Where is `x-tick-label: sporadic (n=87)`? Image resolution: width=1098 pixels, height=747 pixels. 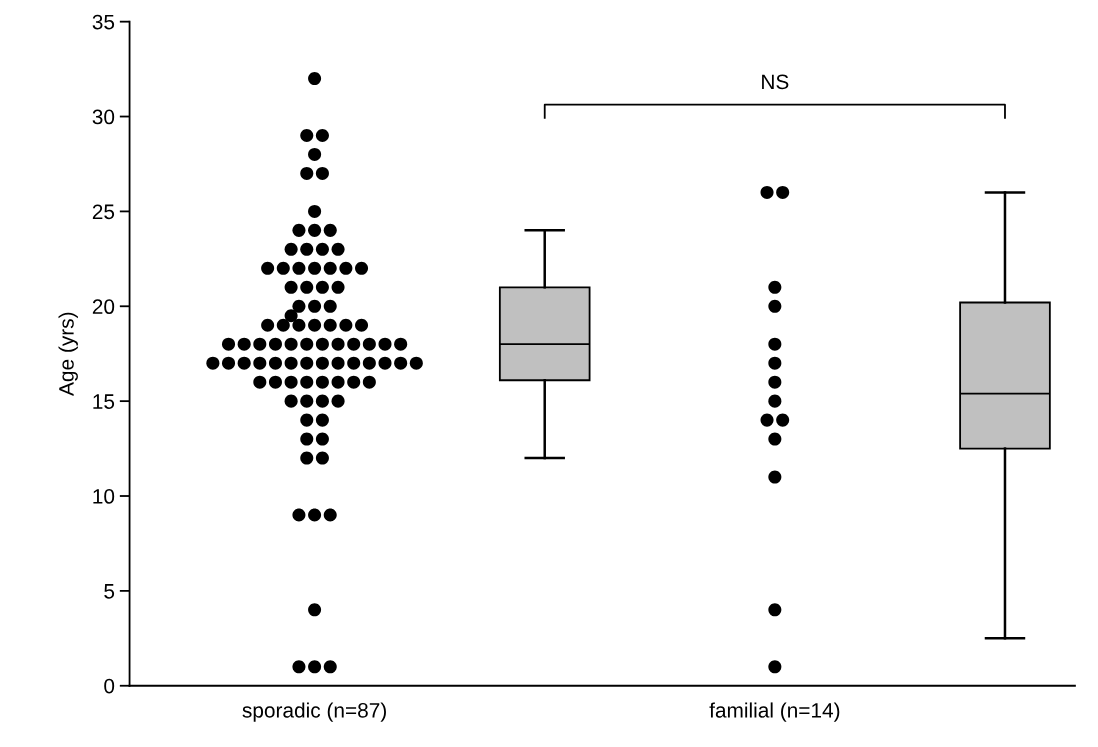 x-tick-label: sporadic (n=87) is located at coordinates (314, 712).